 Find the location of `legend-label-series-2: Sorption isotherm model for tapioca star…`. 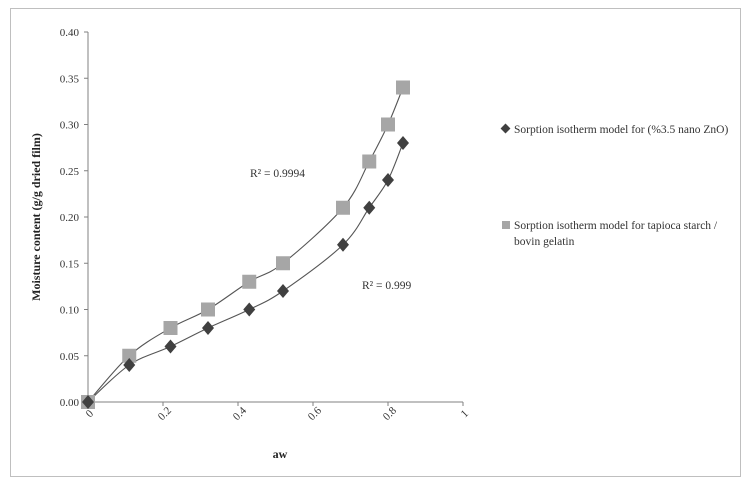

legend-label-series-2: Sorption isotherm model for tapioca star… is located at coordinates (616, 234).